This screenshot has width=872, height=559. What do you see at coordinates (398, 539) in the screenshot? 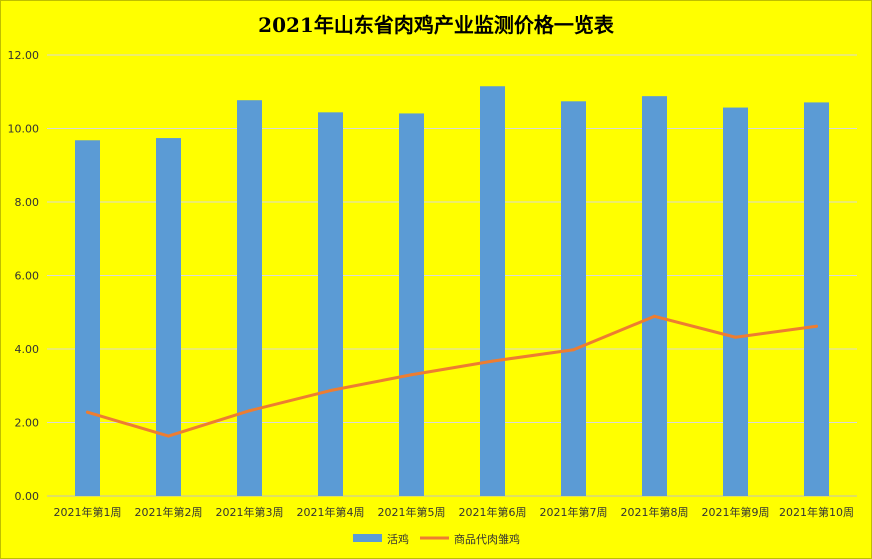
I see `legend-label: 活鸡` at bounding box center [398, 539].